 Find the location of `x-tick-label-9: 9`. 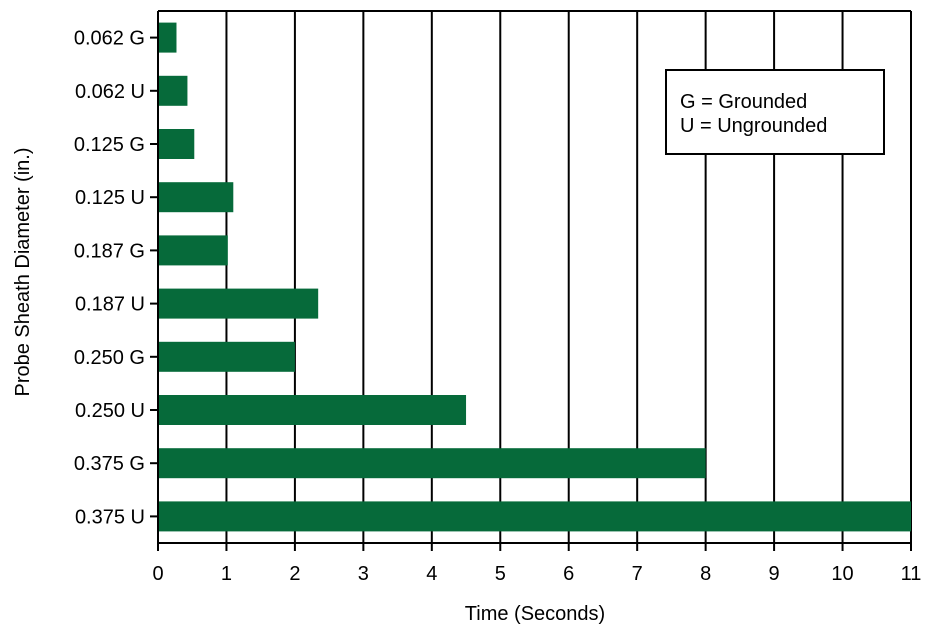

x-tick-label-9: 9 is located at coordinates (774, 574).